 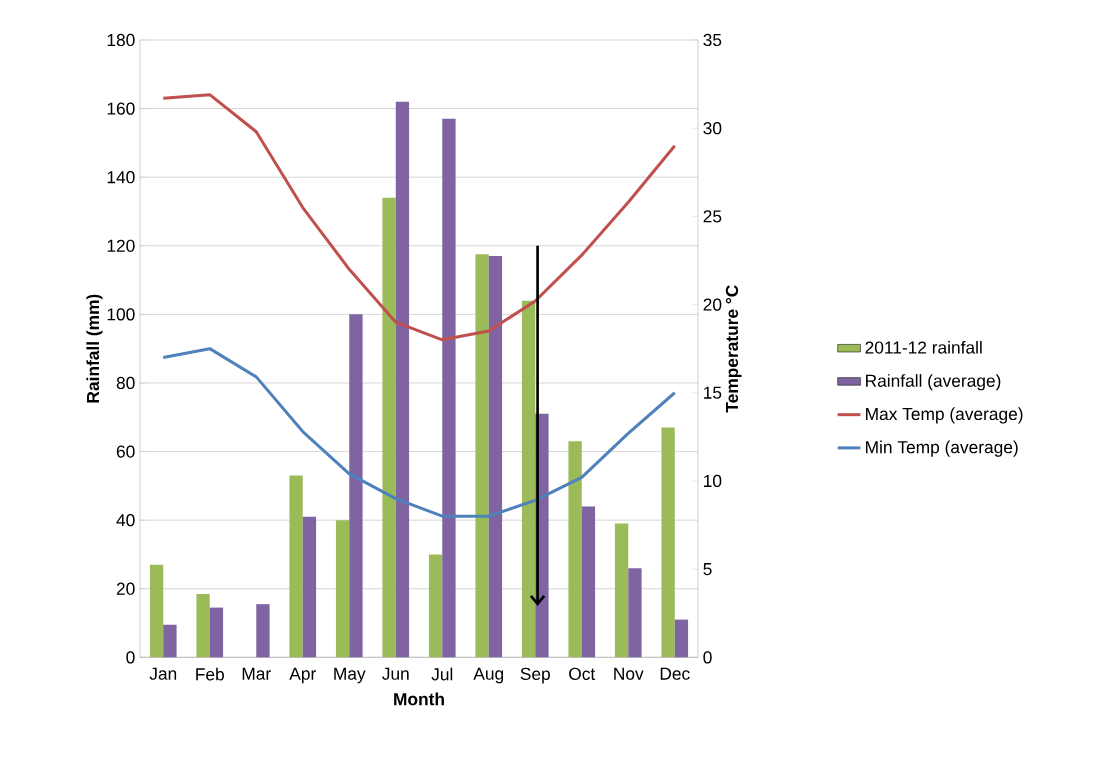 I want to click on y-tick-label: 180, so click(x=121, y=39).